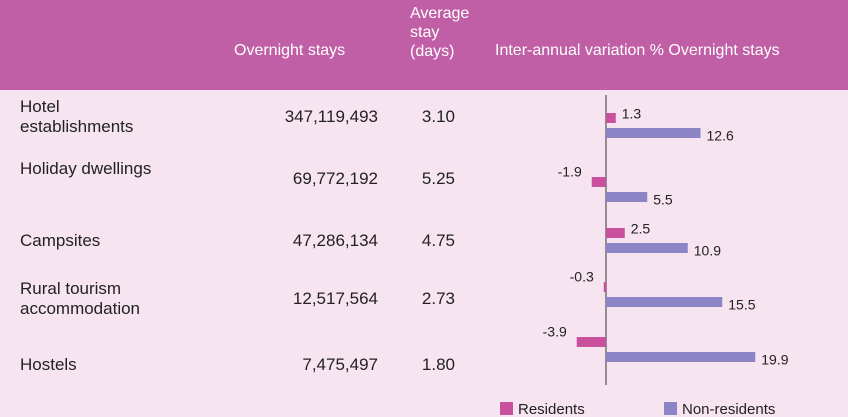 The width and height of the screenshot is (848, 417). I want to click on data-label: 1.3, so click(632, 114).